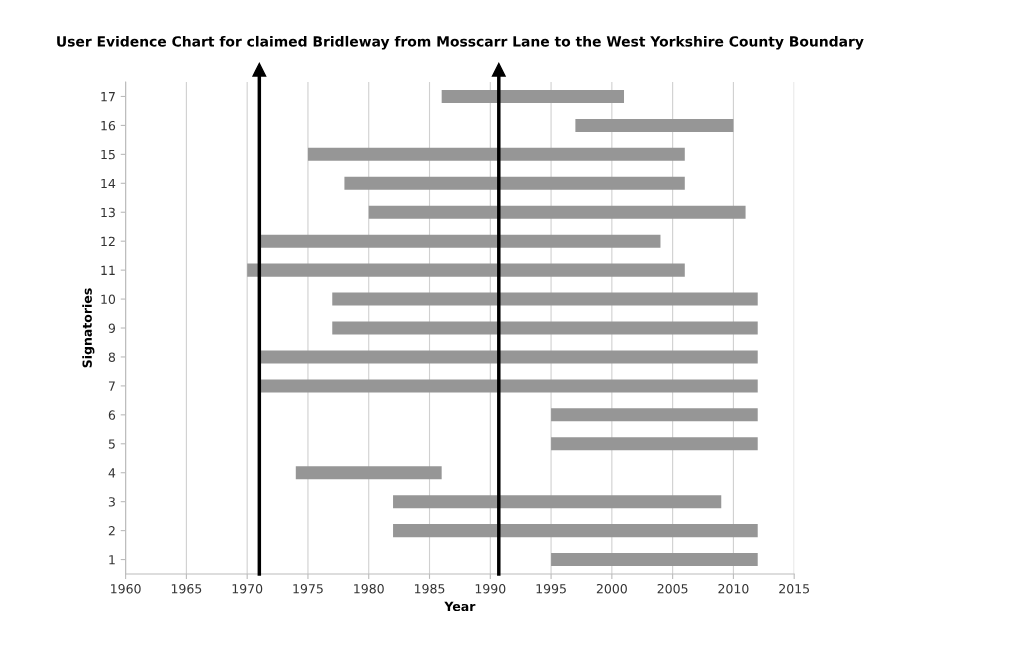 The image size is (1013, 664). Describe the element at coordinates (111, 444) in the screenshot. I see `y-tick-label: 5` at that location.